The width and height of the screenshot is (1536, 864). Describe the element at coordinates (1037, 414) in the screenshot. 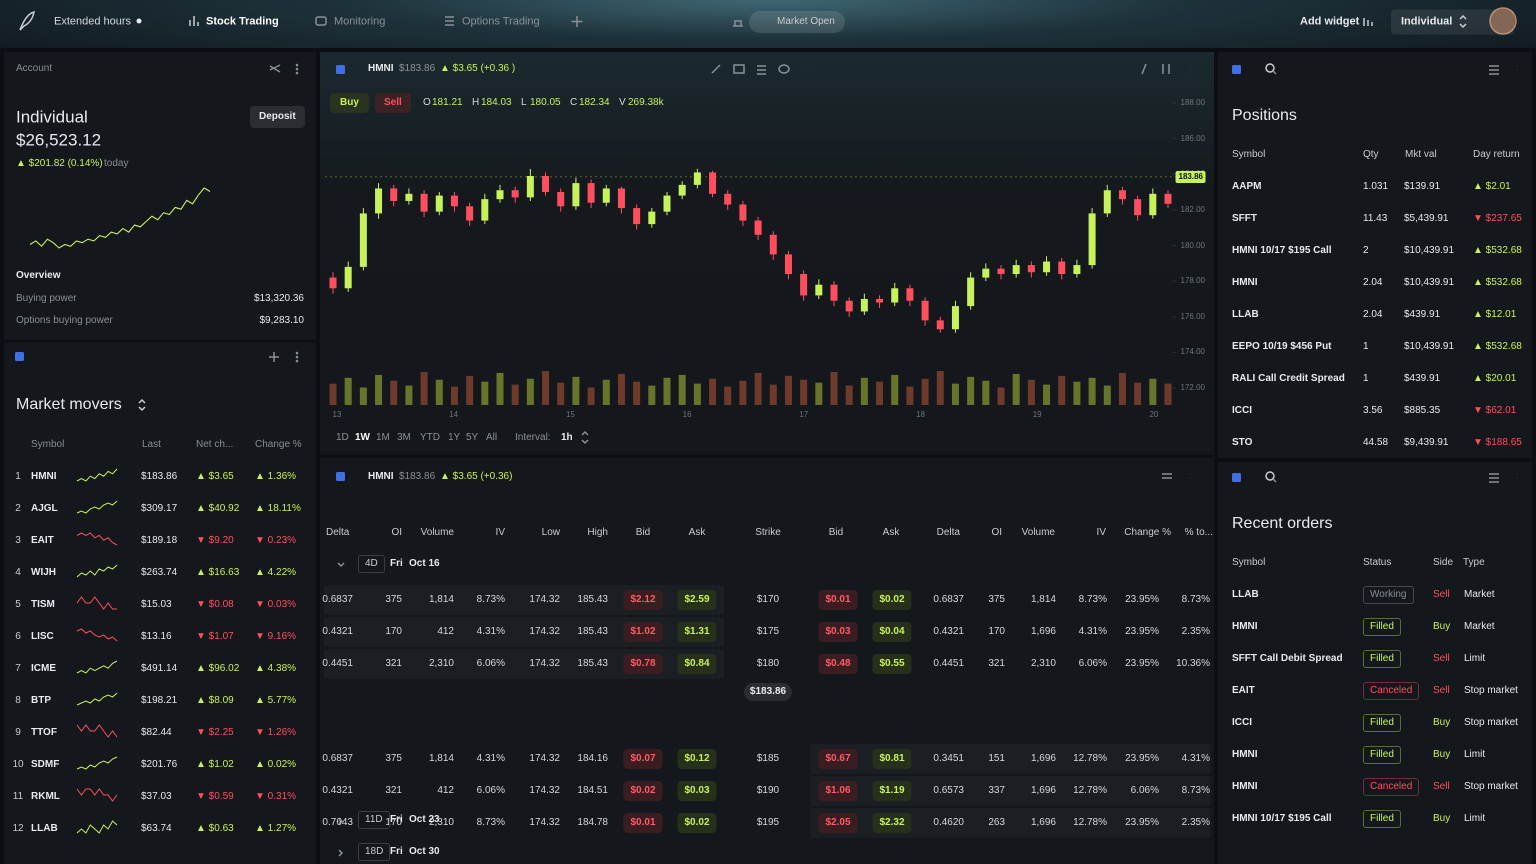

I see `x-tick-label: 19` at that location.